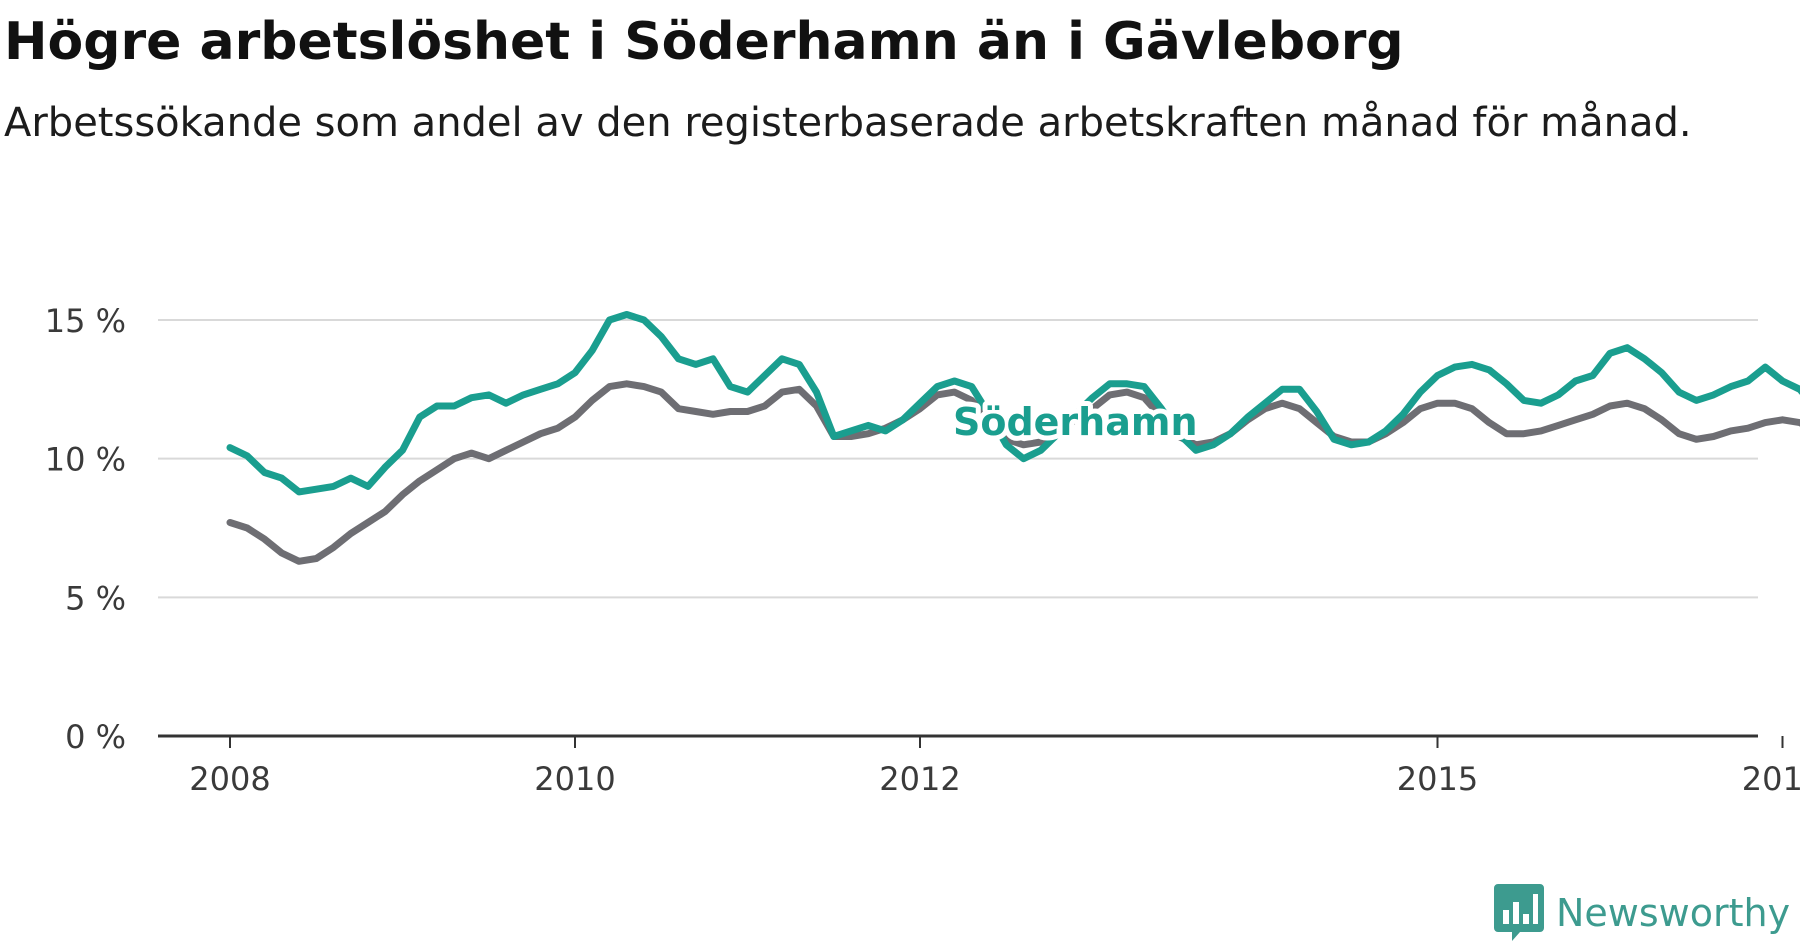 This screenshot has width=1800, height=948. What do you see at coordinates (1437, 779) in the screenshot?
I see `x-tick-label: 2015` at bounding box center [1437, 779].